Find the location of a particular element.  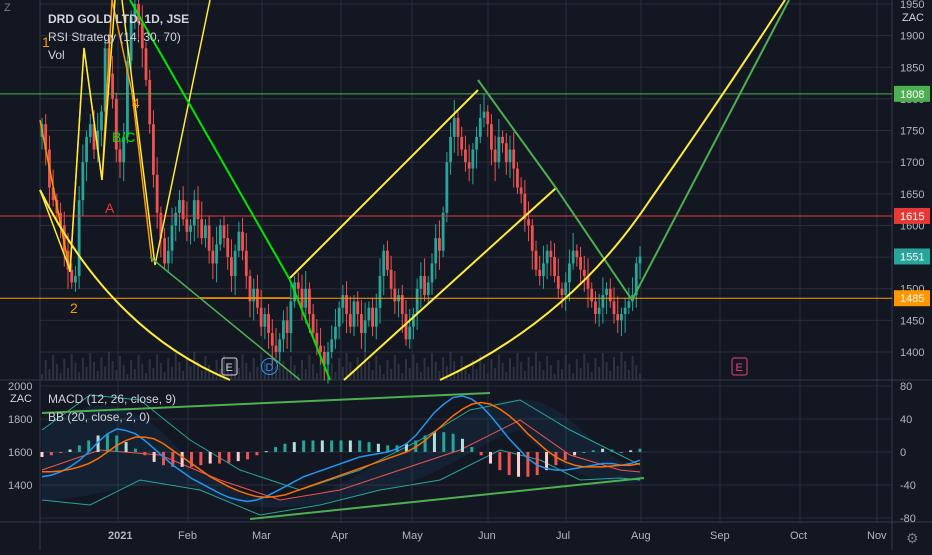

wave-label-B/C: B/C is located at coordinates (123, 137).